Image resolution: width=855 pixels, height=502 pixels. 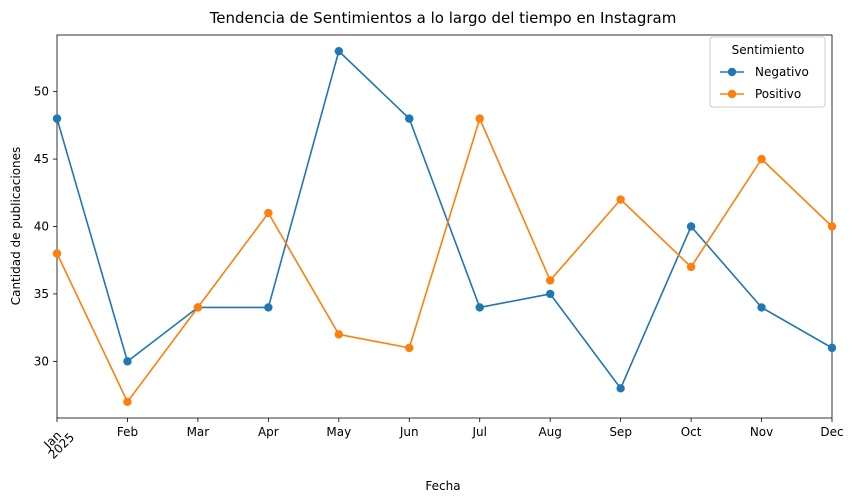 What do you see at coordinates (768, 50) in the screenshot?
I see `legend-title: Sentimiento` at bounding box center [768, 50].